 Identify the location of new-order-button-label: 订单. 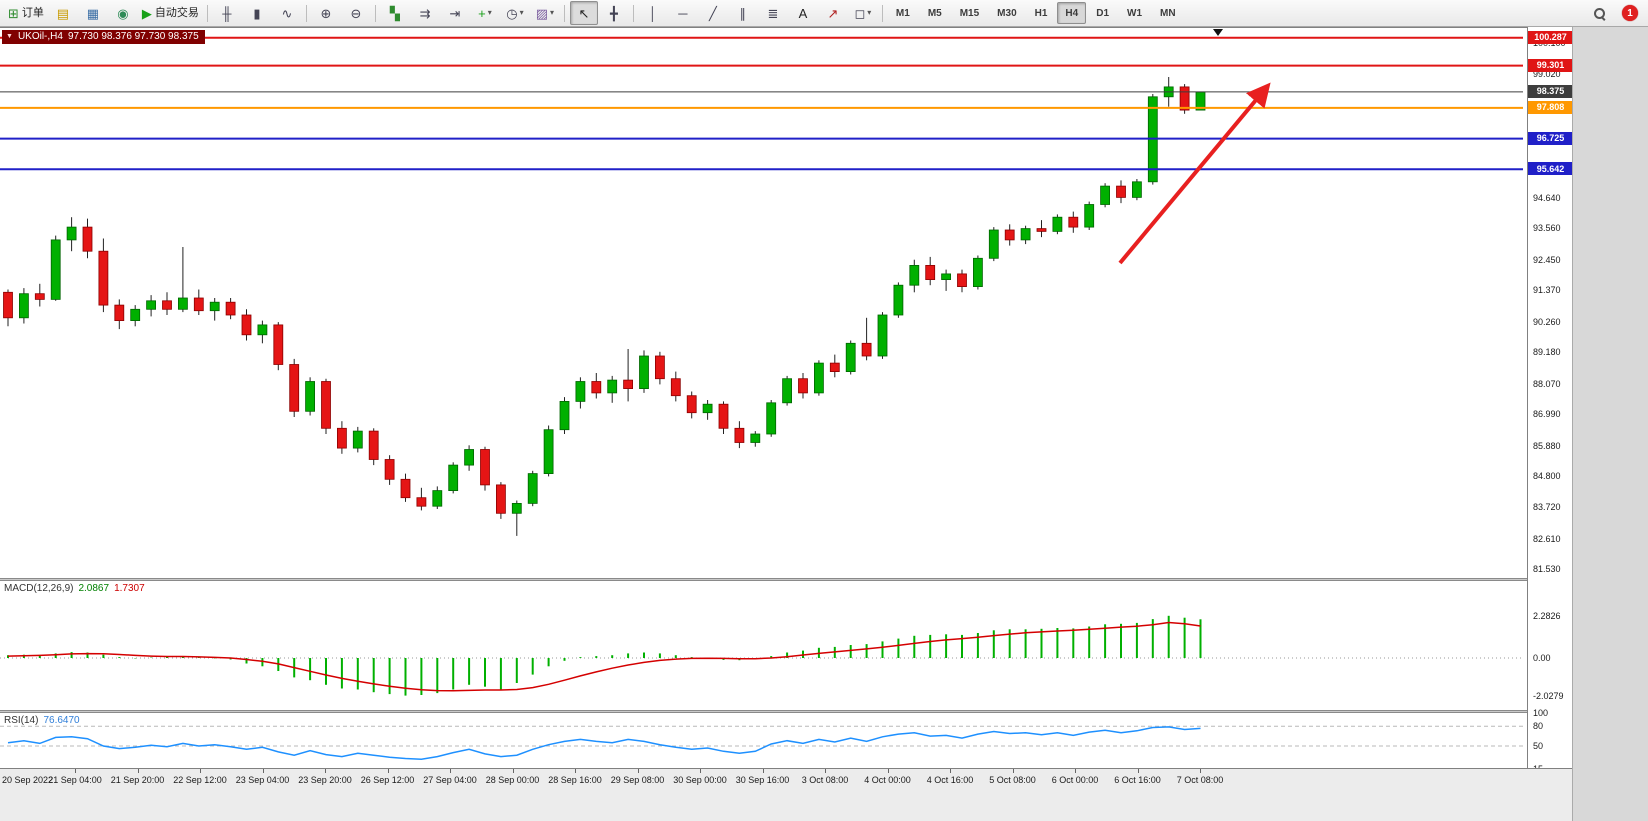
(32, 12).